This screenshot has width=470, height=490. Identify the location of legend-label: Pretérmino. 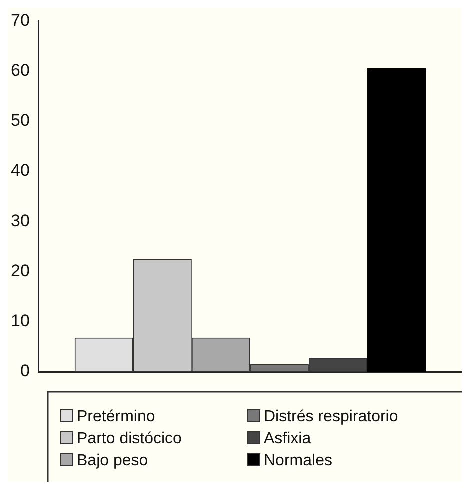
(116, 417).